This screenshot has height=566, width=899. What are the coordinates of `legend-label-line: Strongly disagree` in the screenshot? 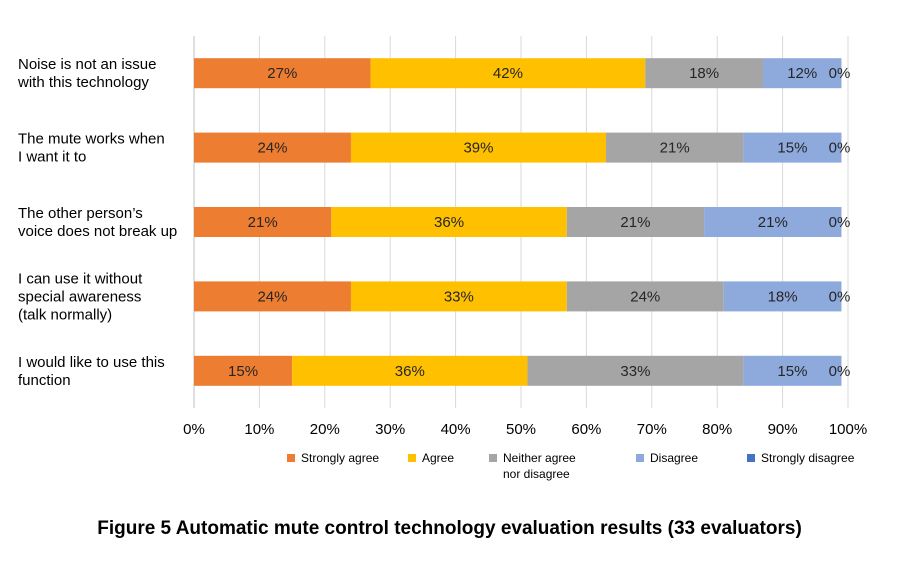 It's located at (808, 458).